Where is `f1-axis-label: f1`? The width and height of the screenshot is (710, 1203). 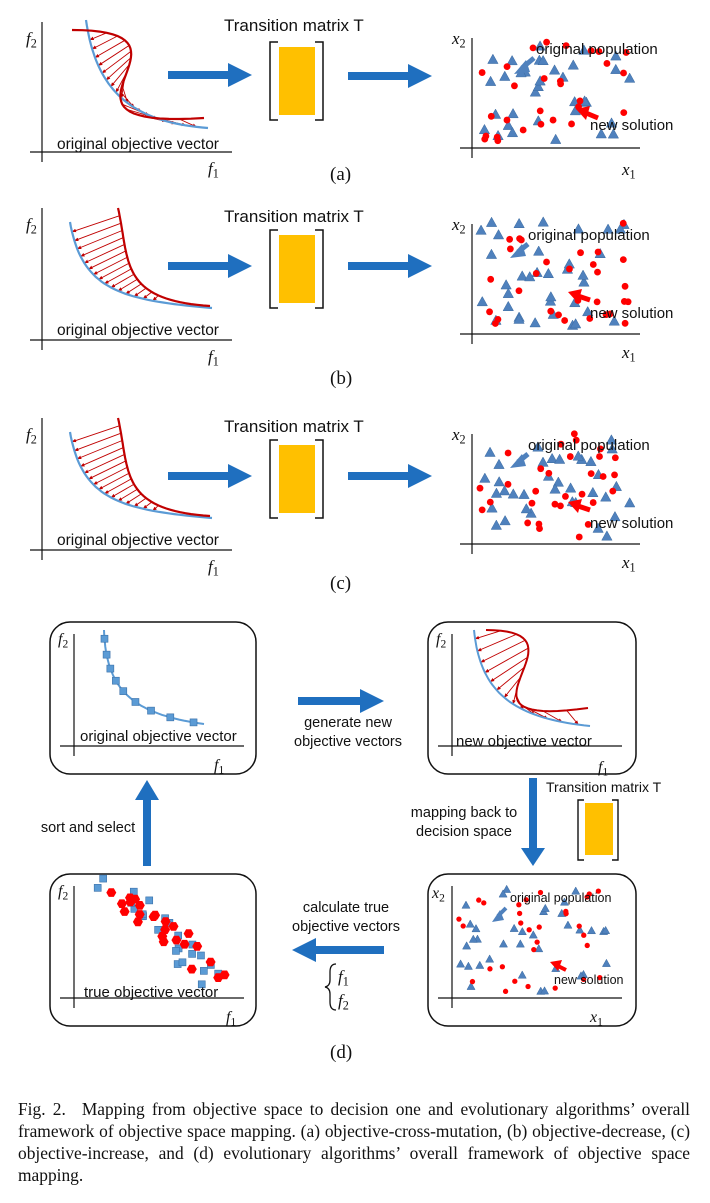 f1-axis-label: f1 is located at coordinates (213, 170).